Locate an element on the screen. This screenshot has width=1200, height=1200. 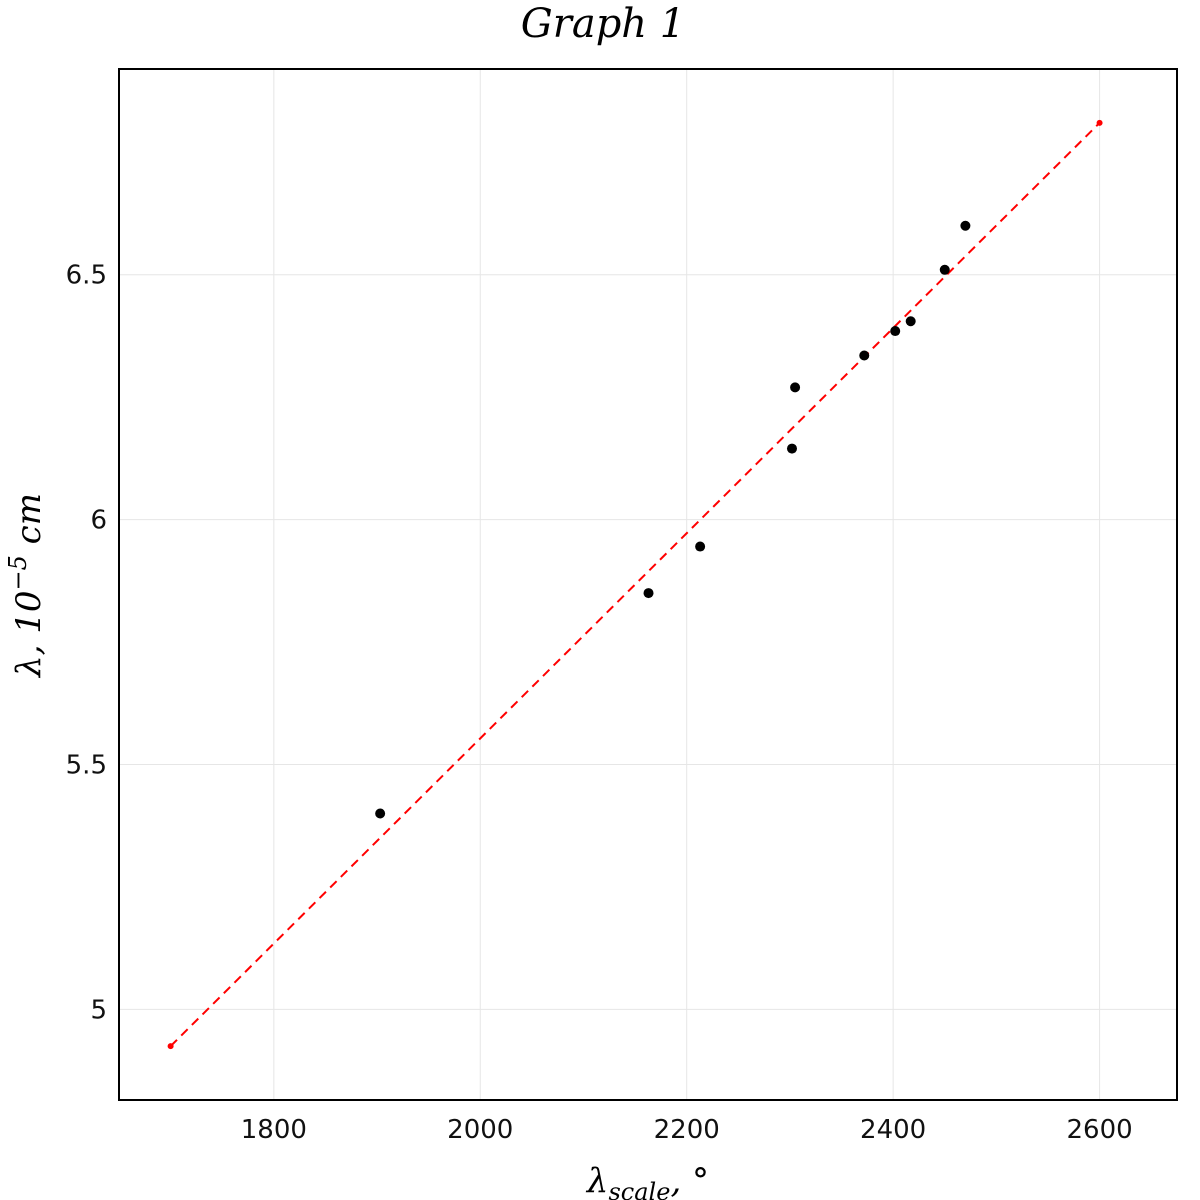
chart-title: Graph 1 is located at coordinates (603, 24).